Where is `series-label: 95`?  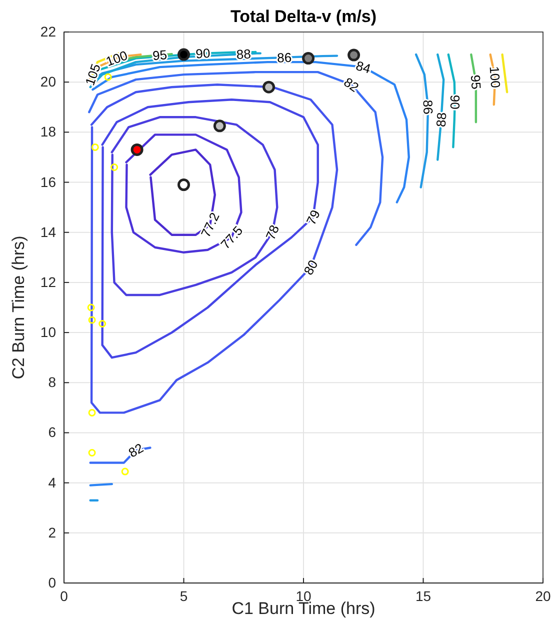 series-label: 95 is located at coordinates (160, 55).